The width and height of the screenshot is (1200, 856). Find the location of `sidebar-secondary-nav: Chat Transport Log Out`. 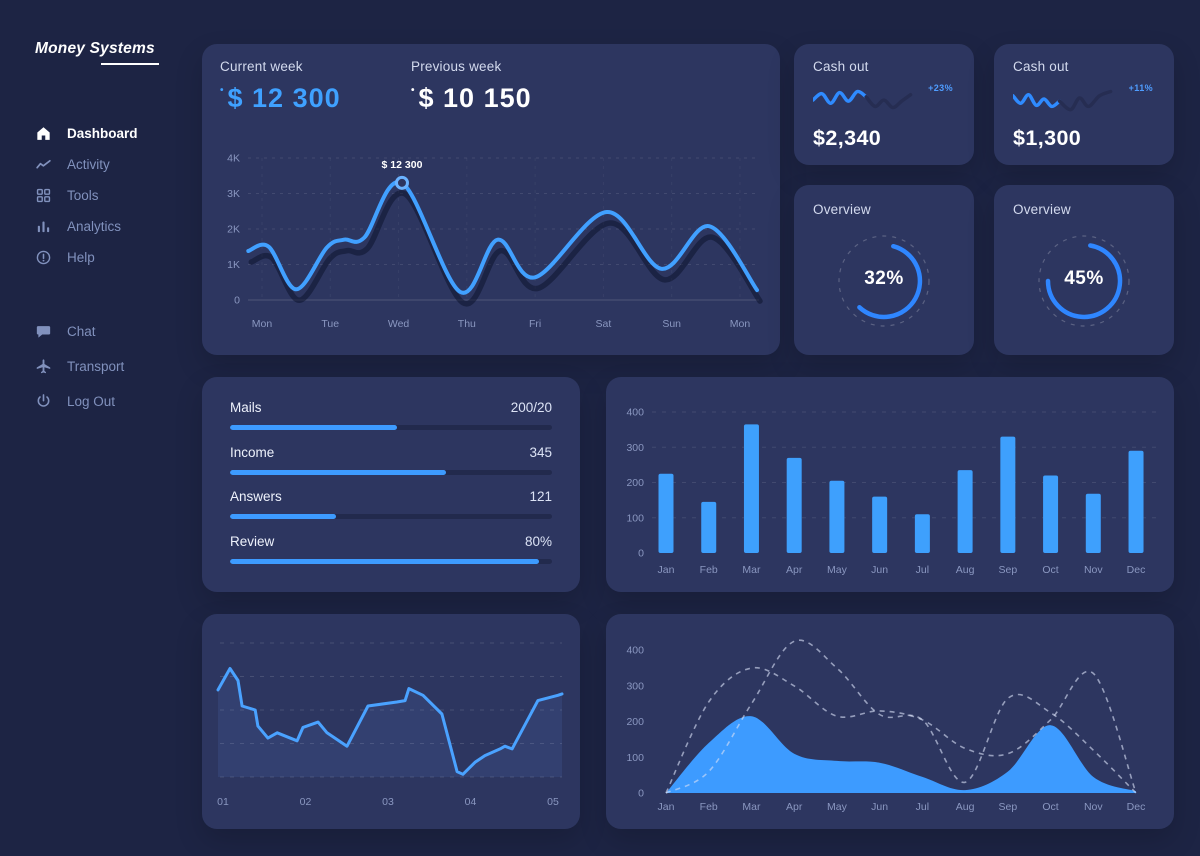

sidebar-secondary-nav: Chat Transport Log Out is located at coordinates (101, 366).